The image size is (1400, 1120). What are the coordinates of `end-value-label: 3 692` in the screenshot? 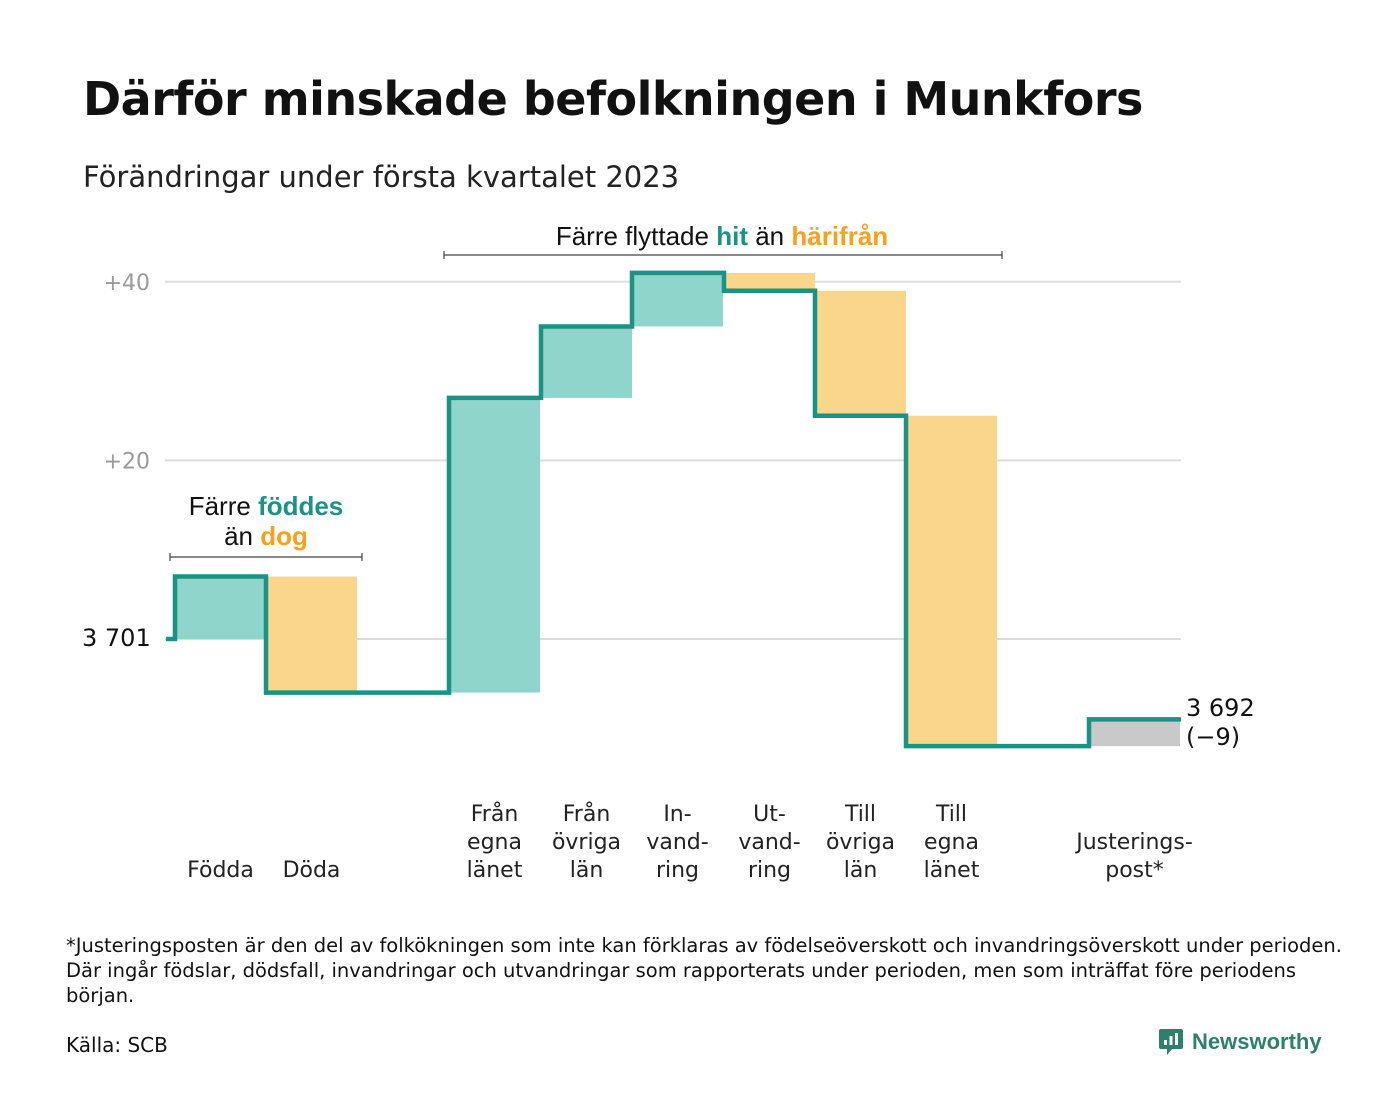 It's located at (1220, 708).